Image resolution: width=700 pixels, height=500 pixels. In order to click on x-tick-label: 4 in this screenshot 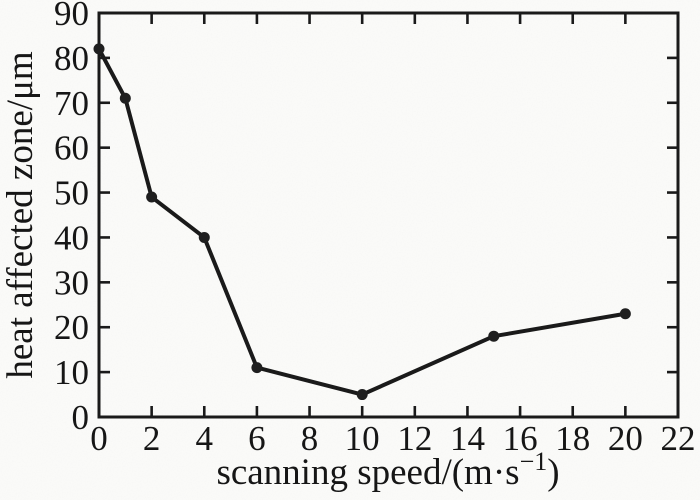, I will do `click(205, 438)`.